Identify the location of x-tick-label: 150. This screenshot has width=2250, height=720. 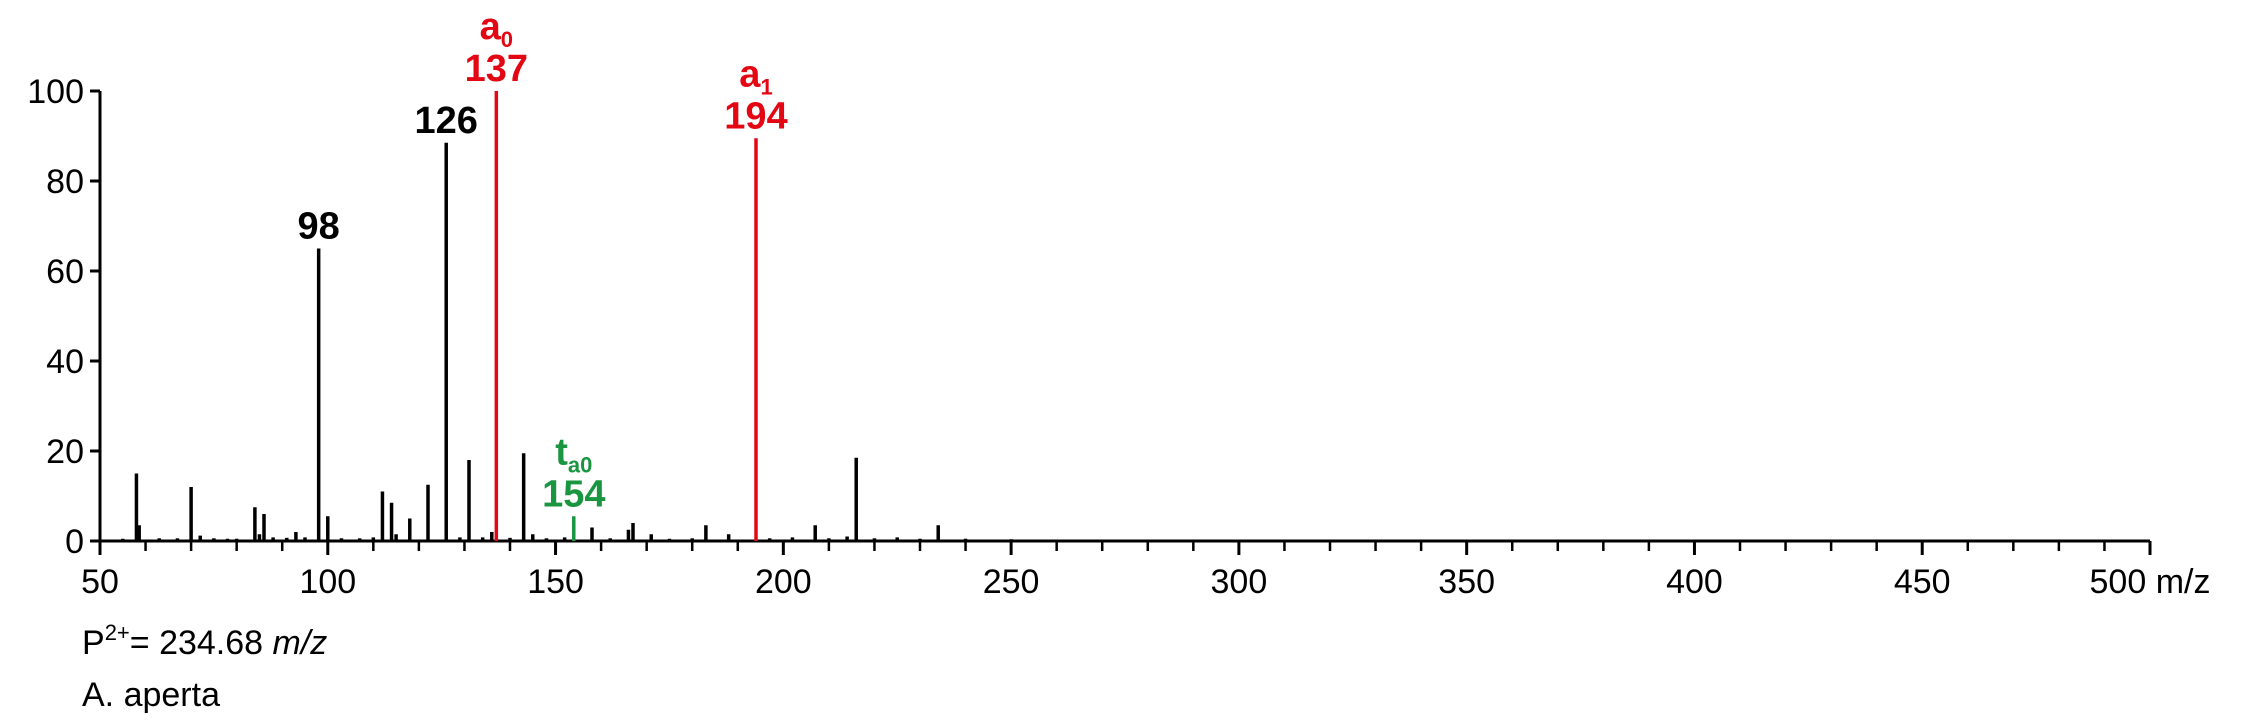
(555, 582).